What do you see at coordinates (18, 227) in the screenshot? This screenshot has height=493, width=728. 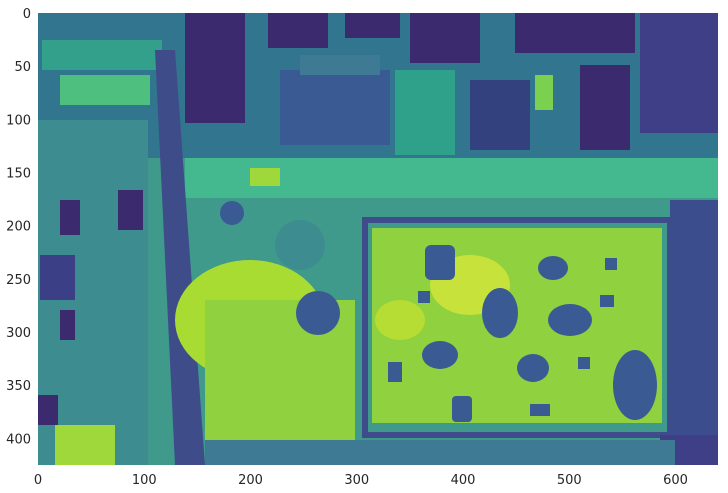 I see `y-tick-label: 200` at bounding box center [18, 227].